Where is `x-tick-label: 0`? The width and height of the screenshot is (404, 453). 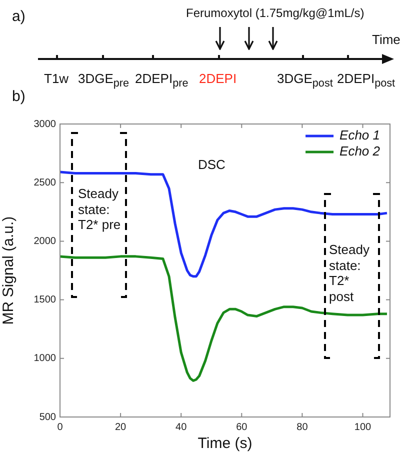 x-tick-label: 0 is located at coordinates (60, 427).